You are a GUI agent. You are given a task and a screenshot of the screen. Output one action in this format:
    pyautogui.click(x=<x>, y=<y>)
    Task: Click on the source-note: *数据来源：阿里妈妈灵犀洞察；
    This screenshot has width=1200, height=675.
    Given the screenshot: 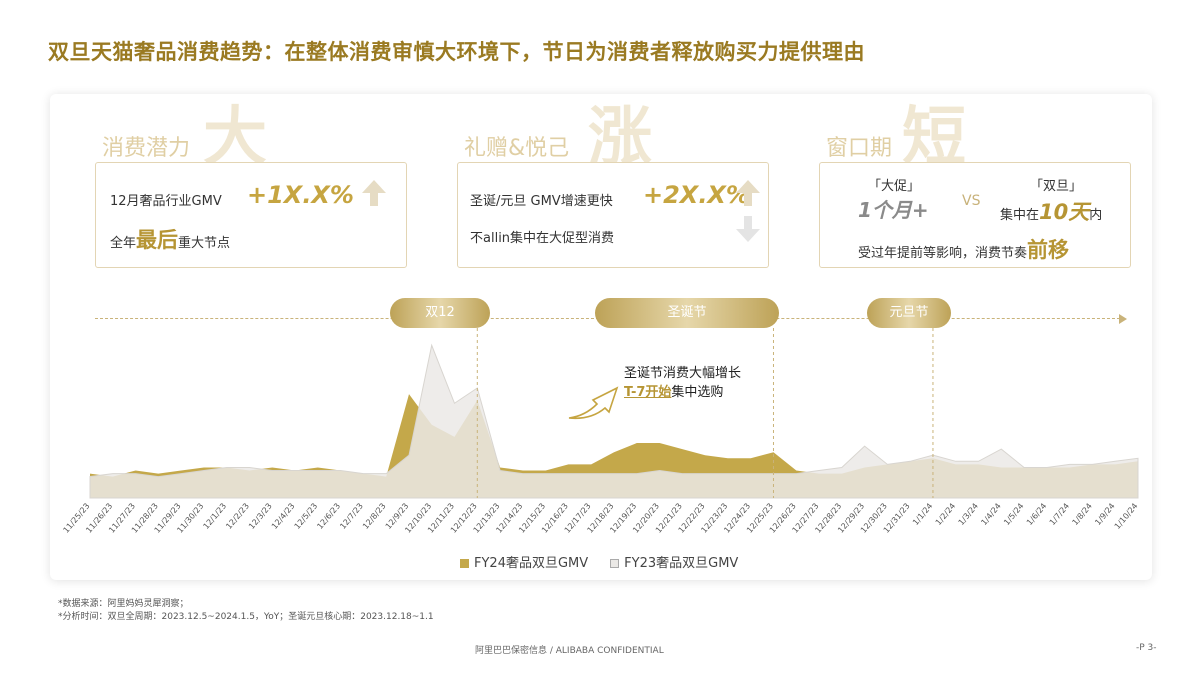 What is the action you would take?
    pyautogui.click(x=123, y=604)
    